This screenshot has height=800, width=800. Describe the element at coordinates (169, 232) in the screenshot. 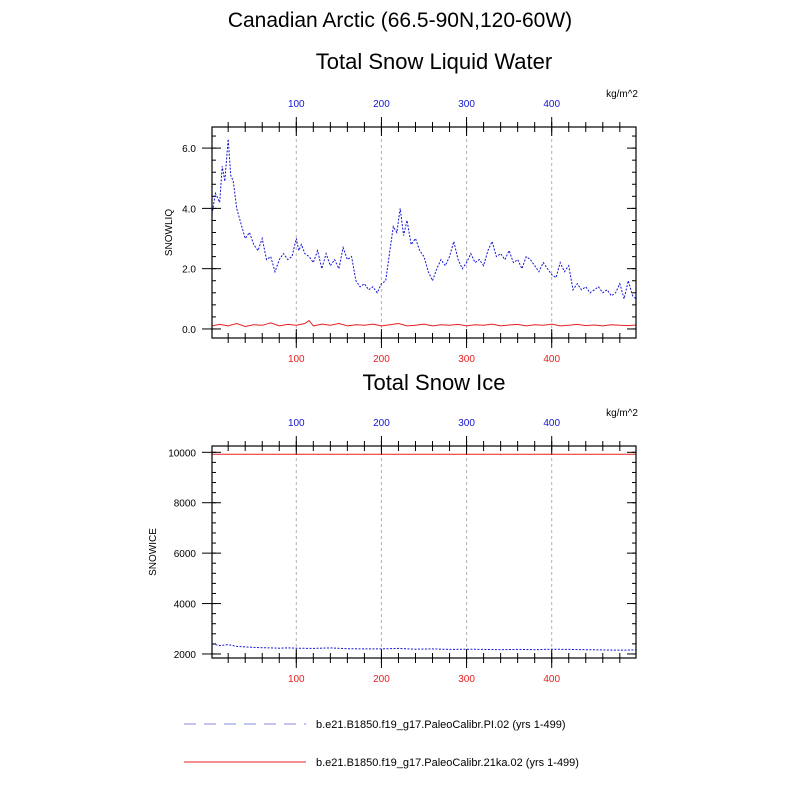

I see `panel1-y-axis-label: SNOWLIQ` at that location.